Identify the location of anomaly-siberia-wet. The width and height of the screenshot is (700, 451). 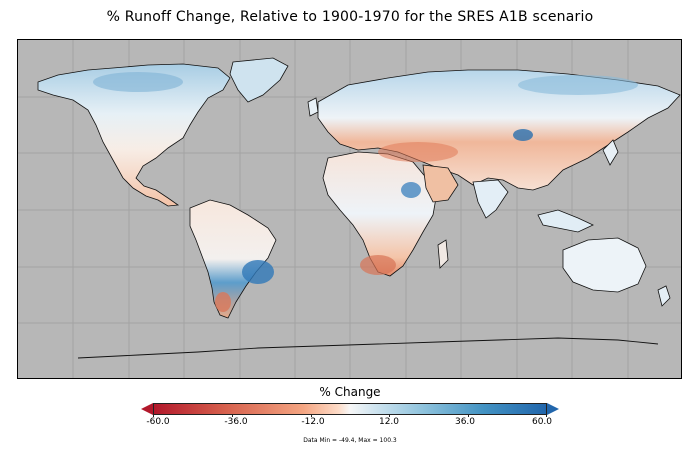
(578, 85).